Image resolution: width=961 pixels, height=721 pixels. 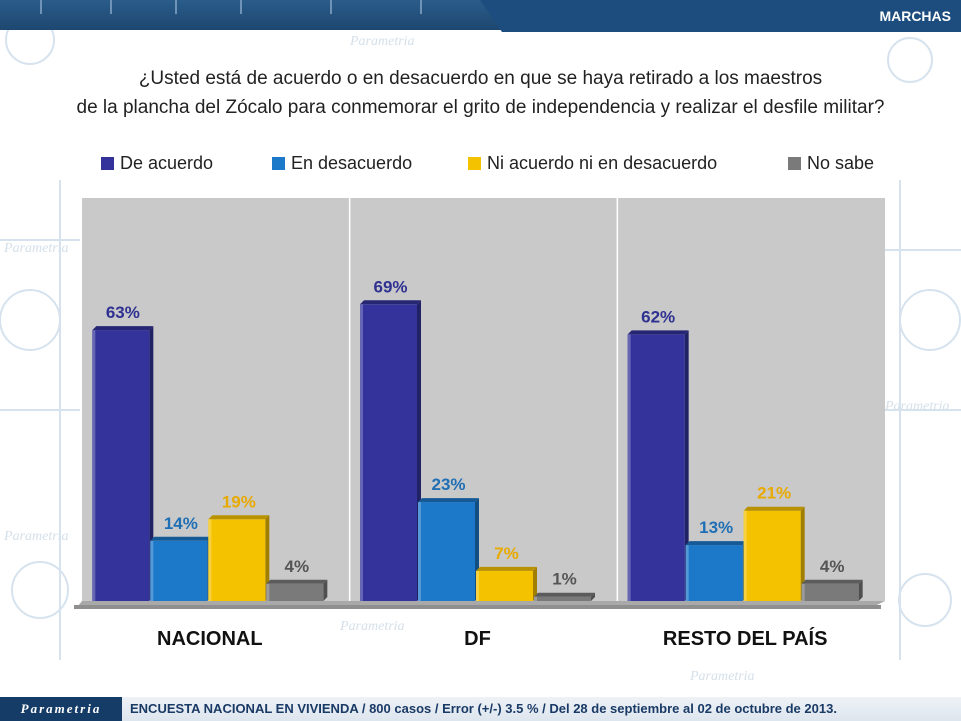 I want to click on data-label: 13%, so click(x=716, y=527).